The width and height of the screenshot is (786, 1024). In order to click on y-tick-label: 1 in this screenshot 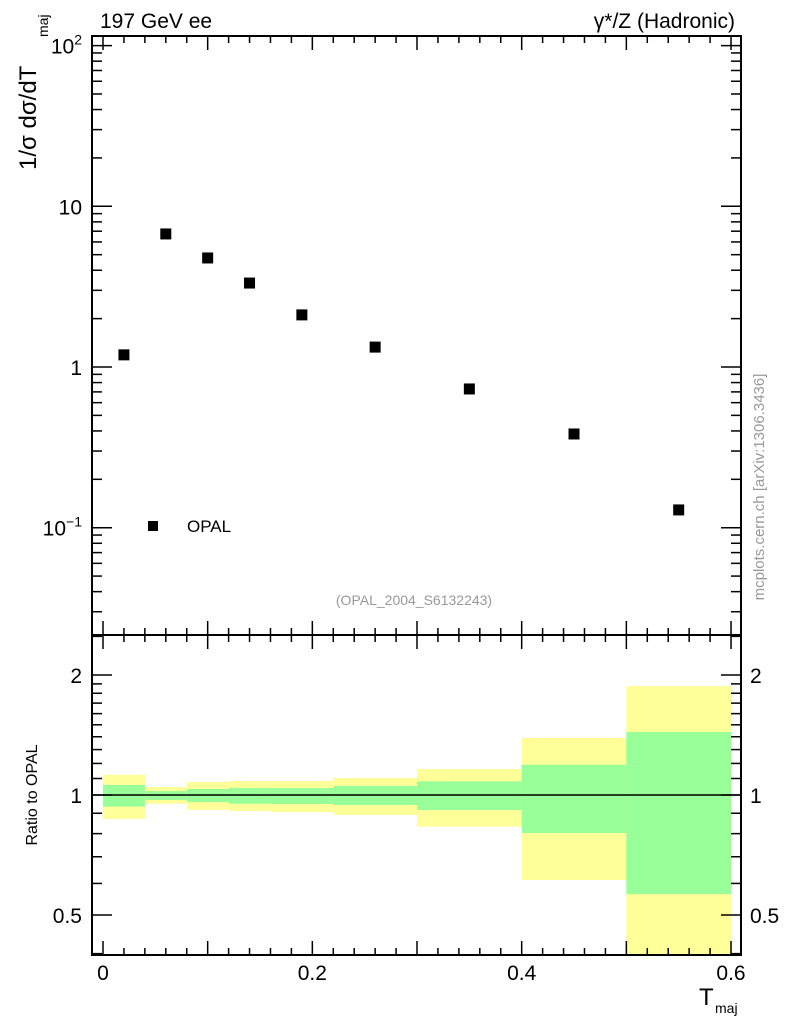, I will do `click(76, 368)`.